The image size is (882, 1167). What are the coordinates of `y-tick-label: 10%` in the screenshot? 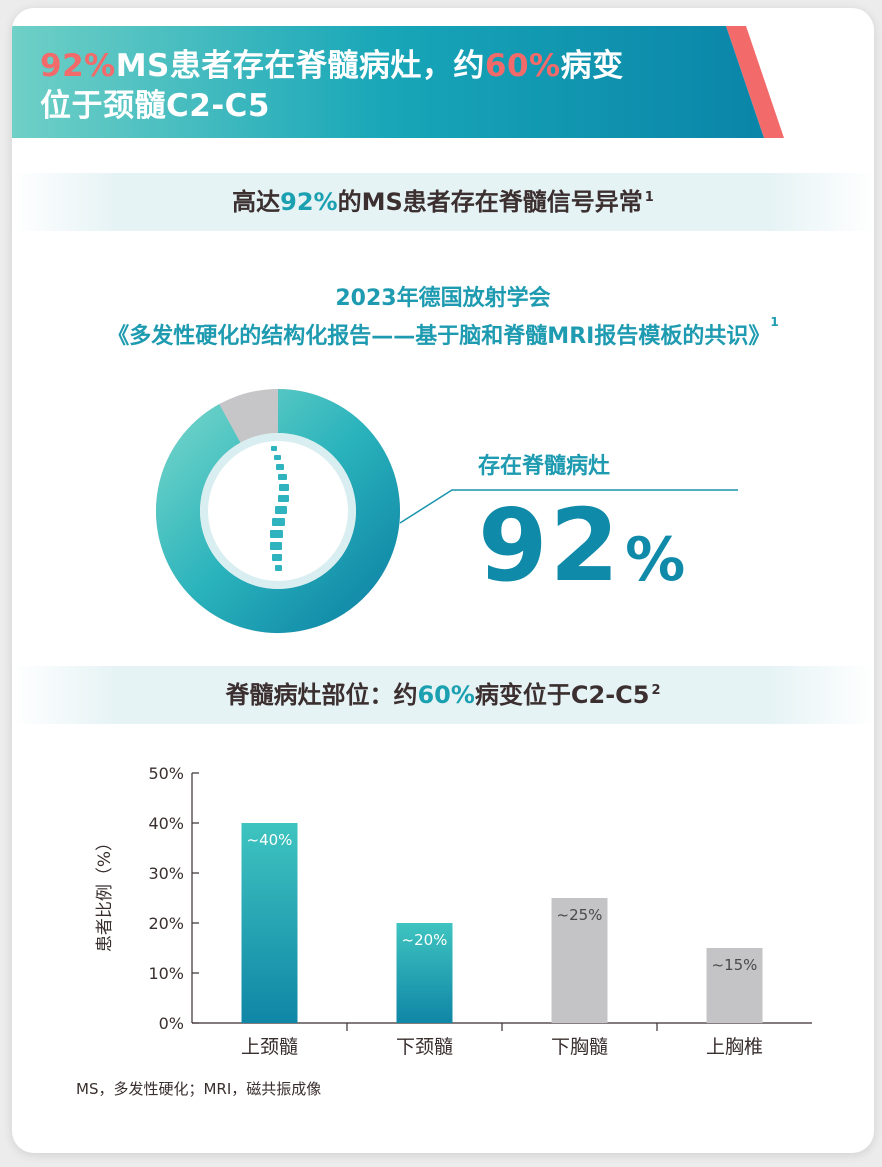 It's located at (166, 973).